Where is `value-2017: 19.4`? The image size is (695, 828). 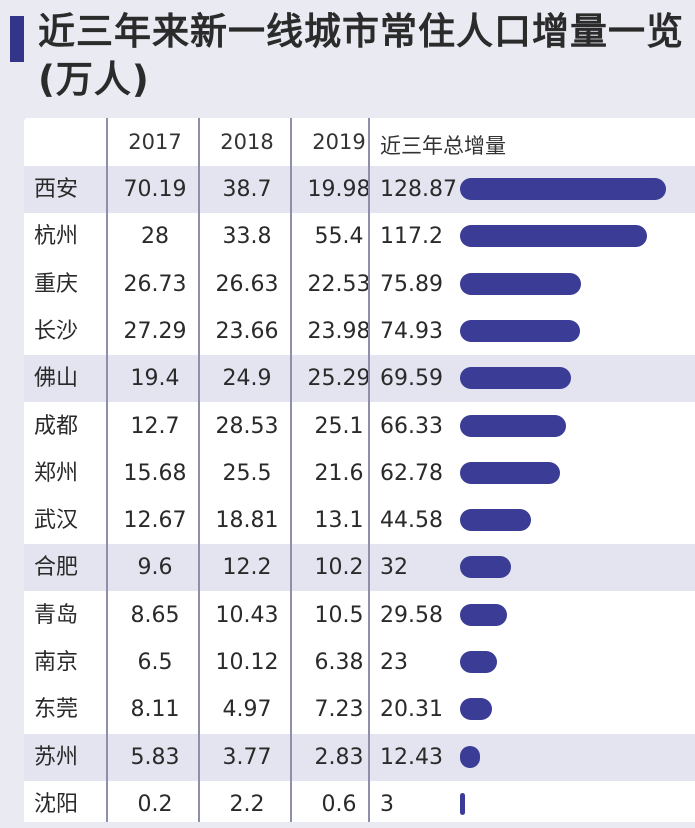
value-2017: 19.4 is located at coordinates (155, 379).